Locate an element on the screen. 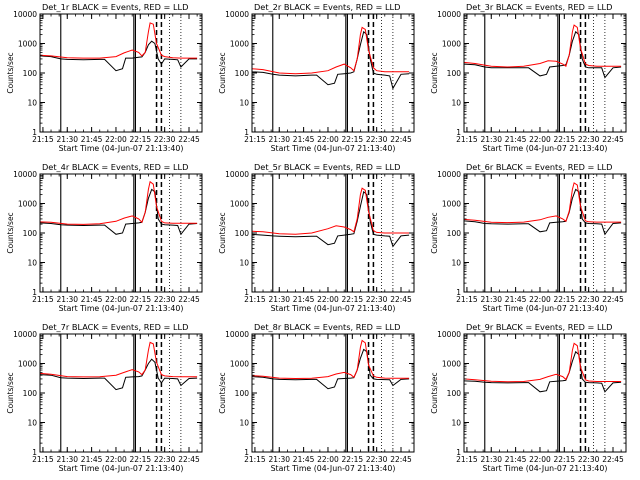 The image size is (640, 480). x-tick-label: 22:00 is located at coordinates (540, 459).